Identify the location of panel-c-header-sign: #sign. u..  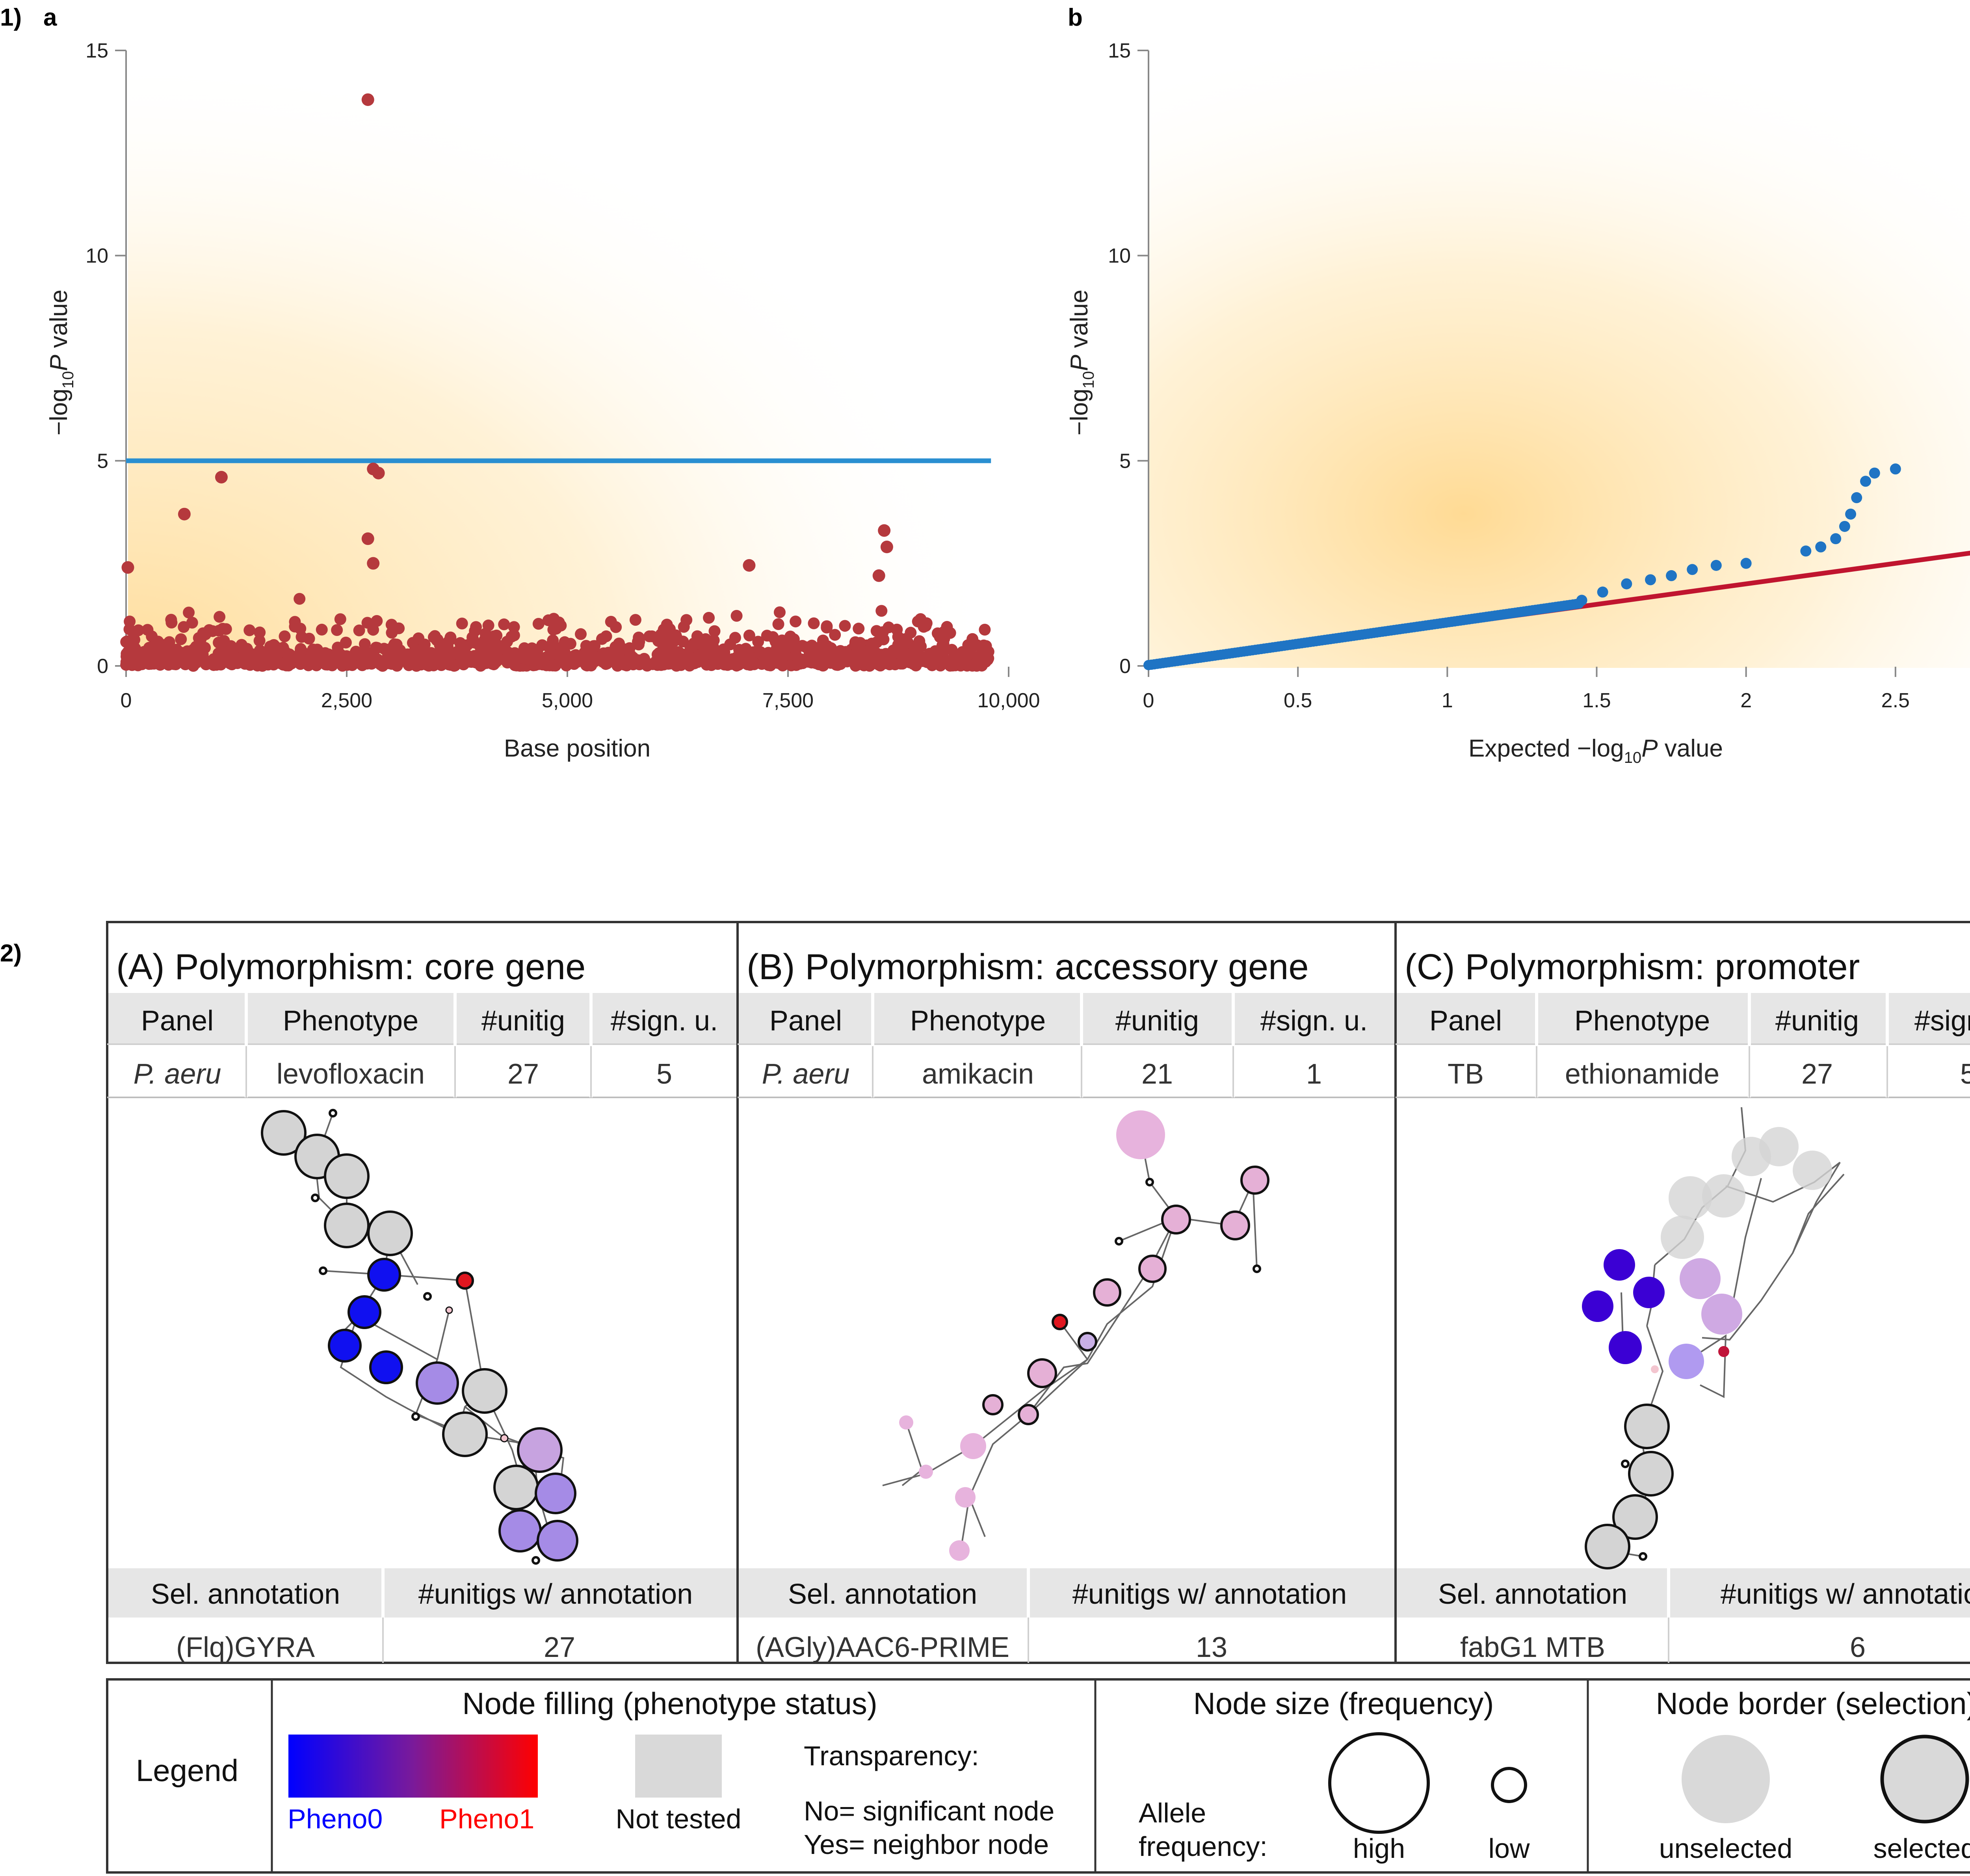
(1942, 1021).